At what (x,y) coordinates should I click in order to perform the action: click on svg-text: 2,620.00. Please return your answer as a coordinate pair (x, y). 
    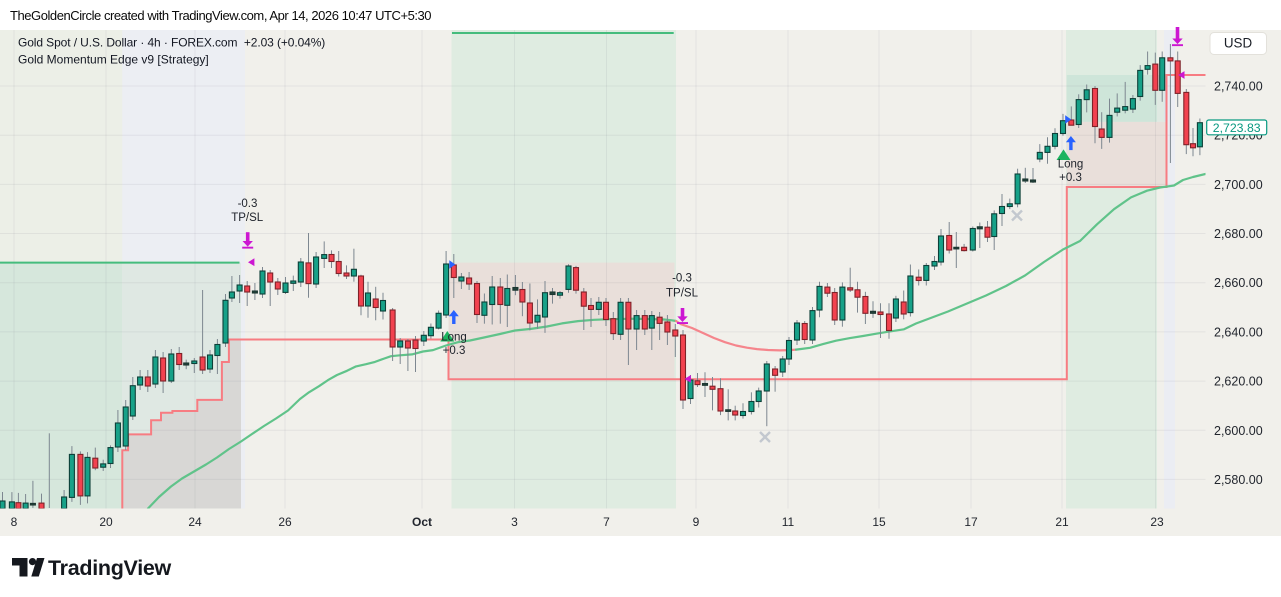
    Looking at the image, I should click on (1238, 382).